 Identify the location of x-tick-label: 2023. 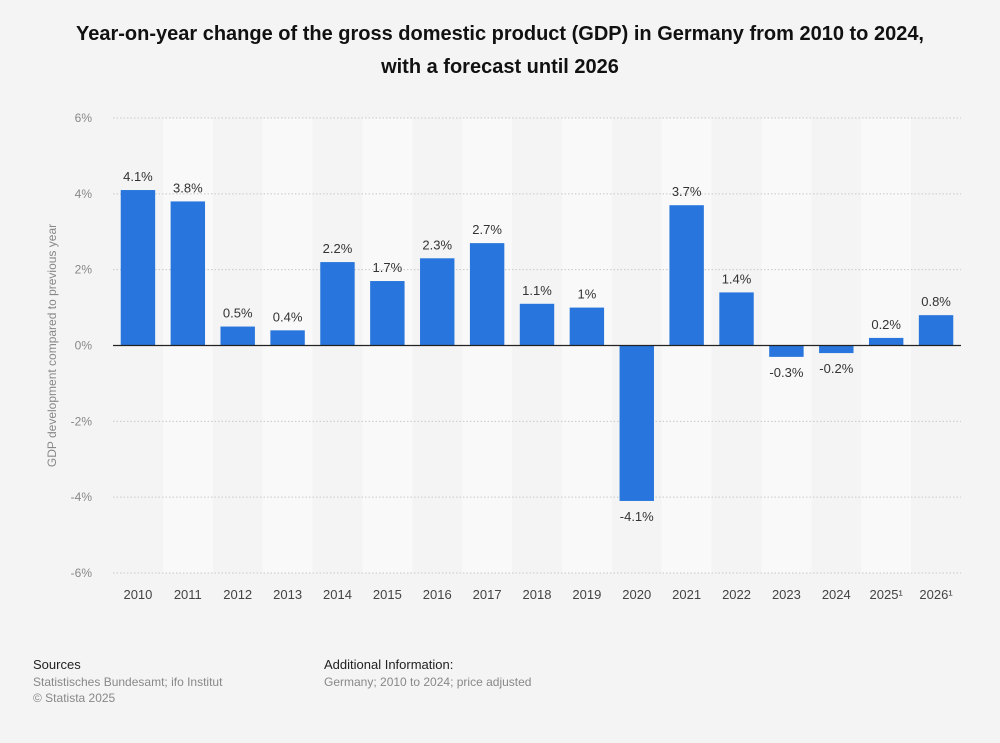
(786, 594).